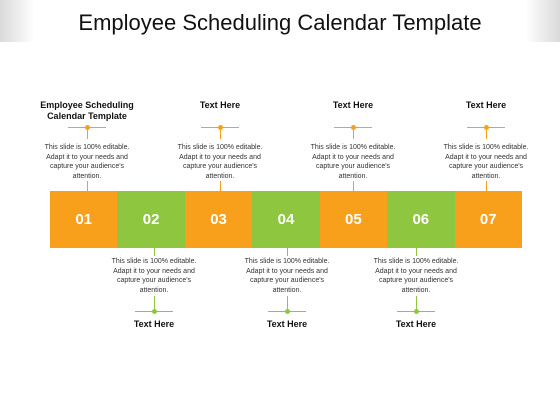 The height and width of the screenshot is (420, 560). I want to click on step-number: 05, so click(353, 219).